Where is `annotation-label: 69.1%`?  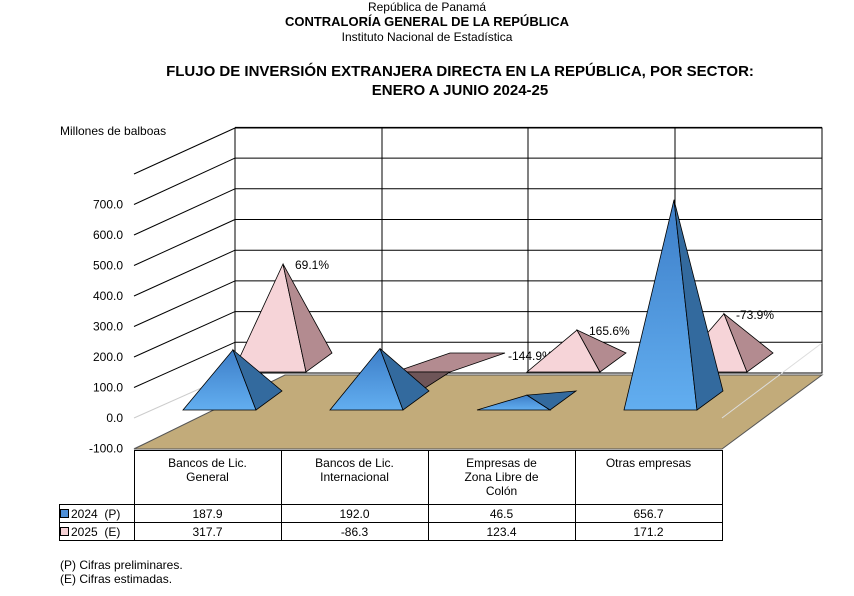 annotation-label: 69.1% is located at coordinates (312, 265).